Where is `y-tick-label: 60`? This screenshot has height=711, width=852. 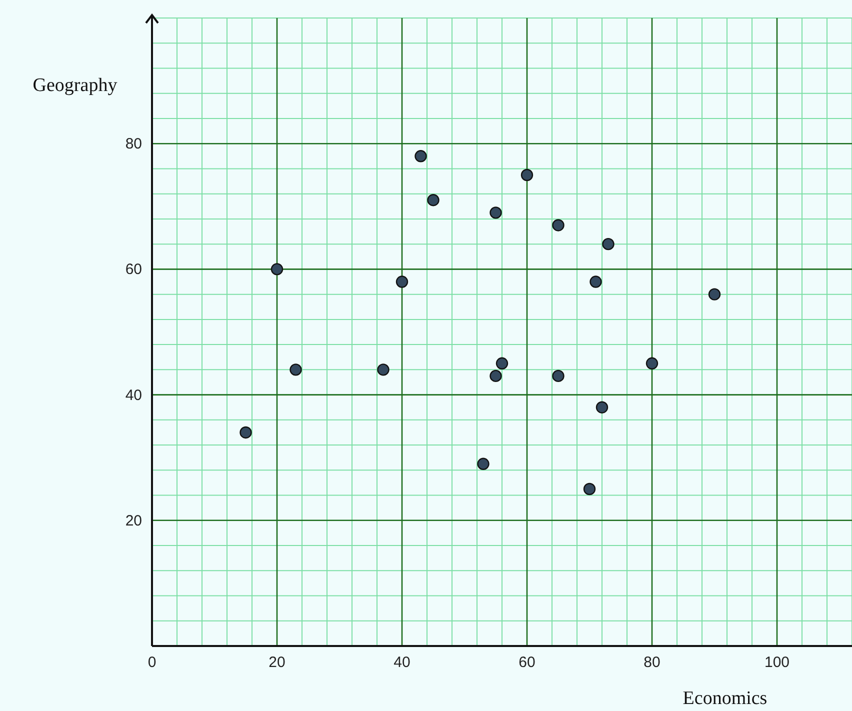 y-tick-label: 60 is located at coordinates (133, 269).